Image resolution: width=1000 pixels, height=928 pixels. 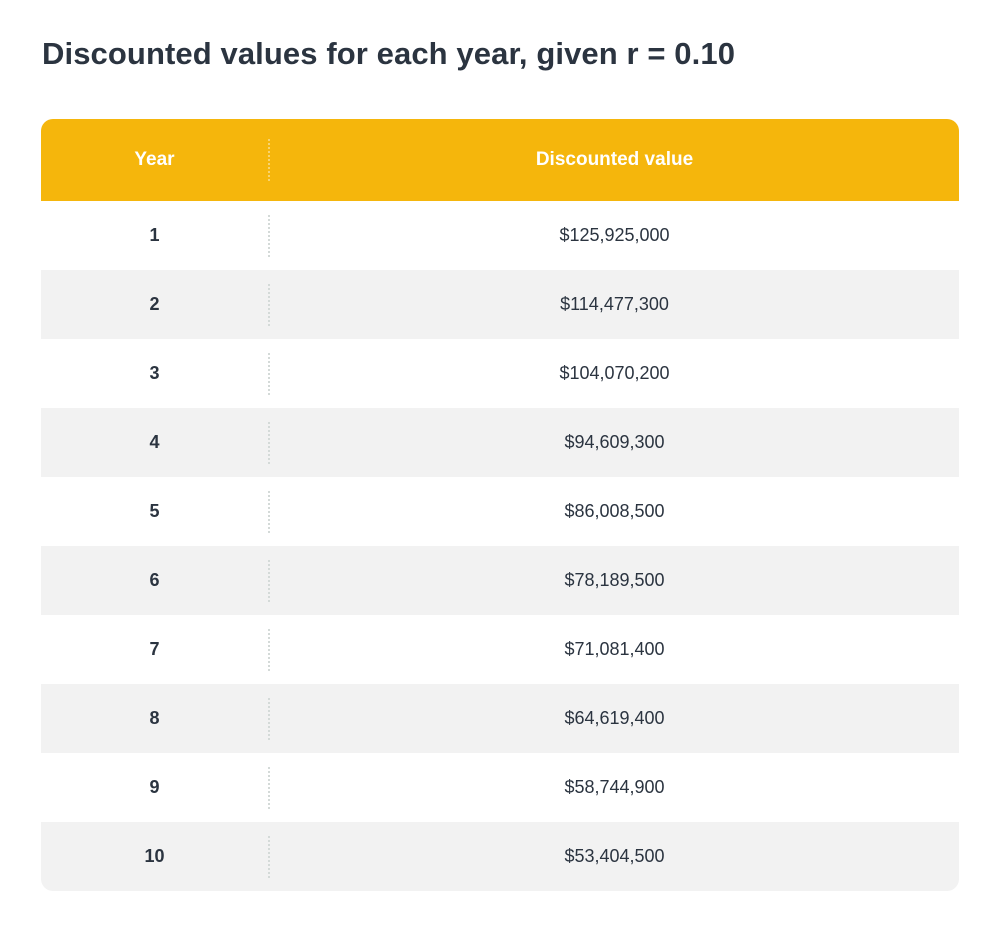 I want to click on year-cell: 2, so click(x=154, y=304).